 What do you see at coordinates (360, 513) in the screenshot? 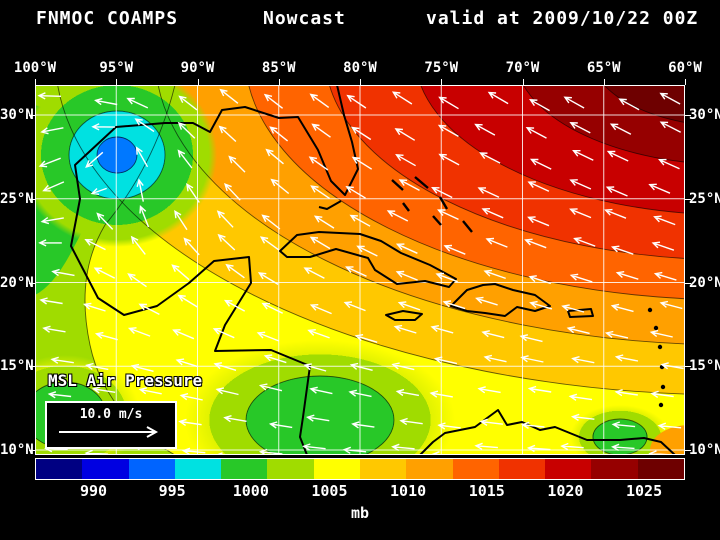
I see `colorbar-unit: mb` at bounding box center [360, 513].